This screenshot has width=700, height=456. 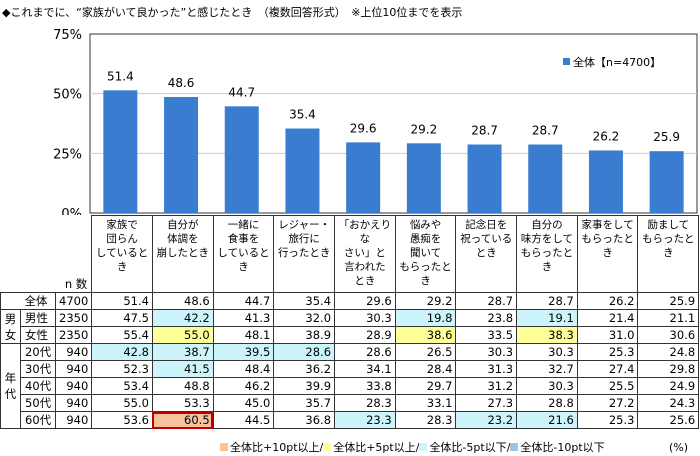 I want to click on category-header: 自分の 味方をして もらったとき, so click(x=547, y=254).